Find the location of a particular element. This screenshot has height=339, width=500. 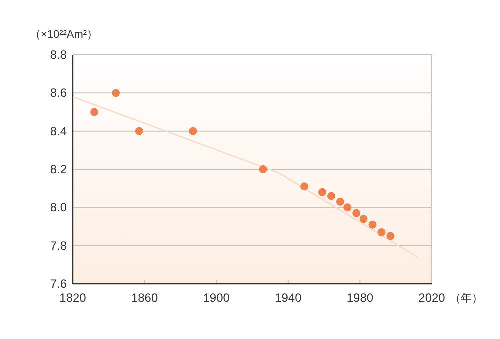

x-tick-label: 2020 is located at coordinates (432, 298).